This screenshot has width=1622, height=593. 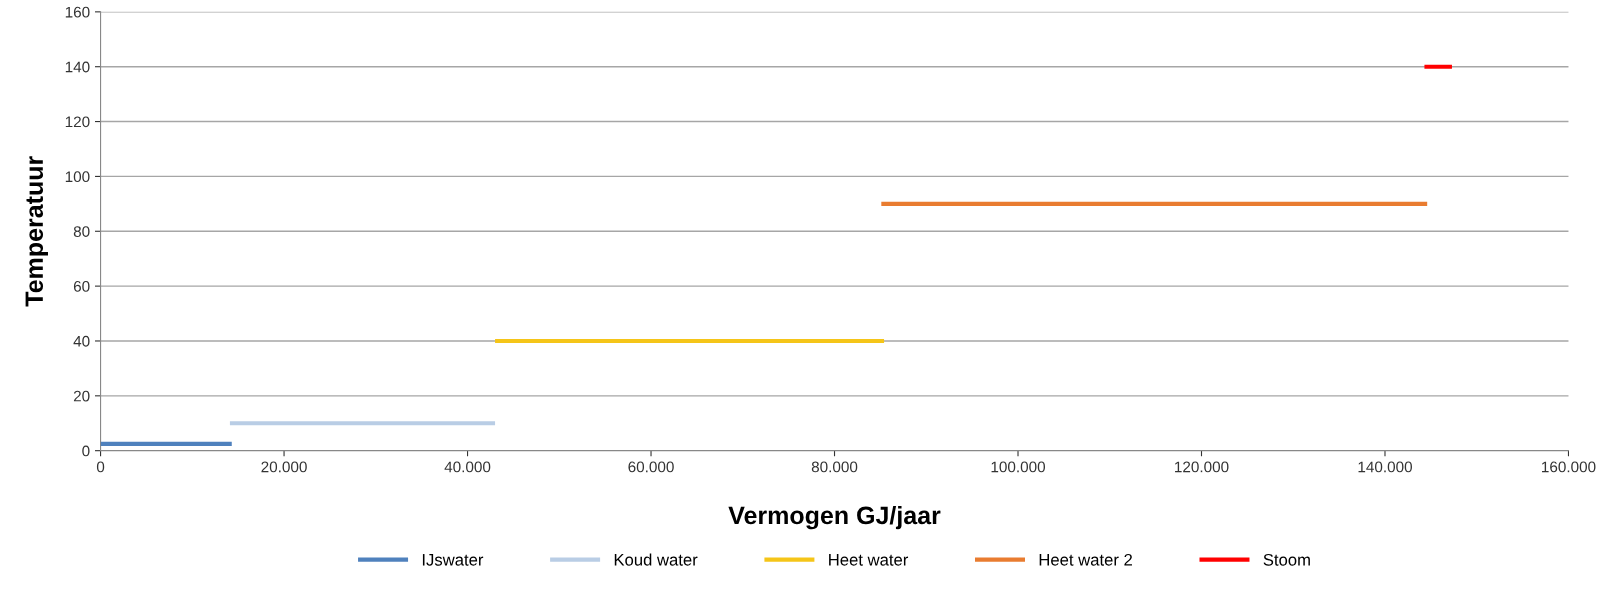 I want to click on y-tick-label: 160, so click(x=77, y=12).